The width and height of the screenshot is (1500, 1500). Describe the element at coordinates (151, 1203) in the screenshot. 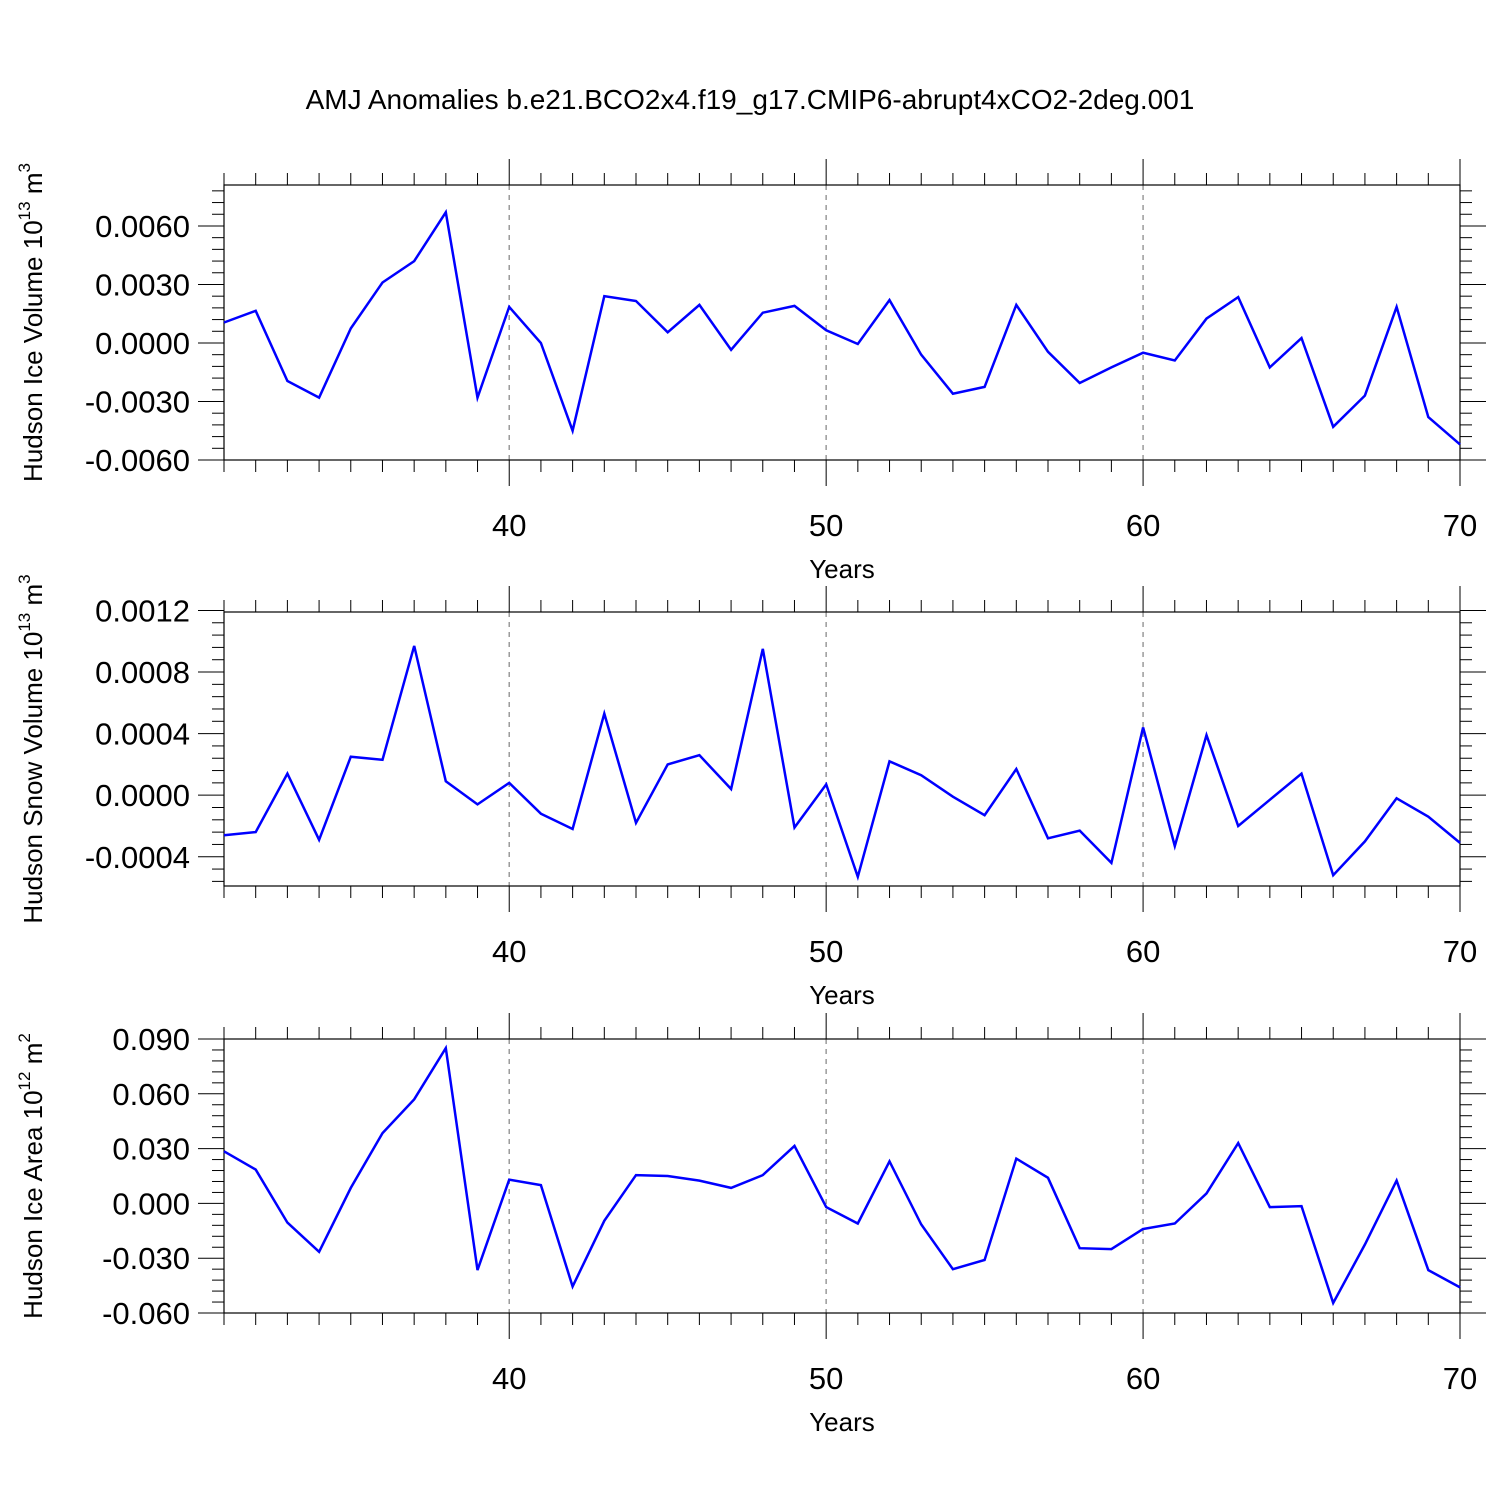

I see `y-tick-label: 0.000` at that location.